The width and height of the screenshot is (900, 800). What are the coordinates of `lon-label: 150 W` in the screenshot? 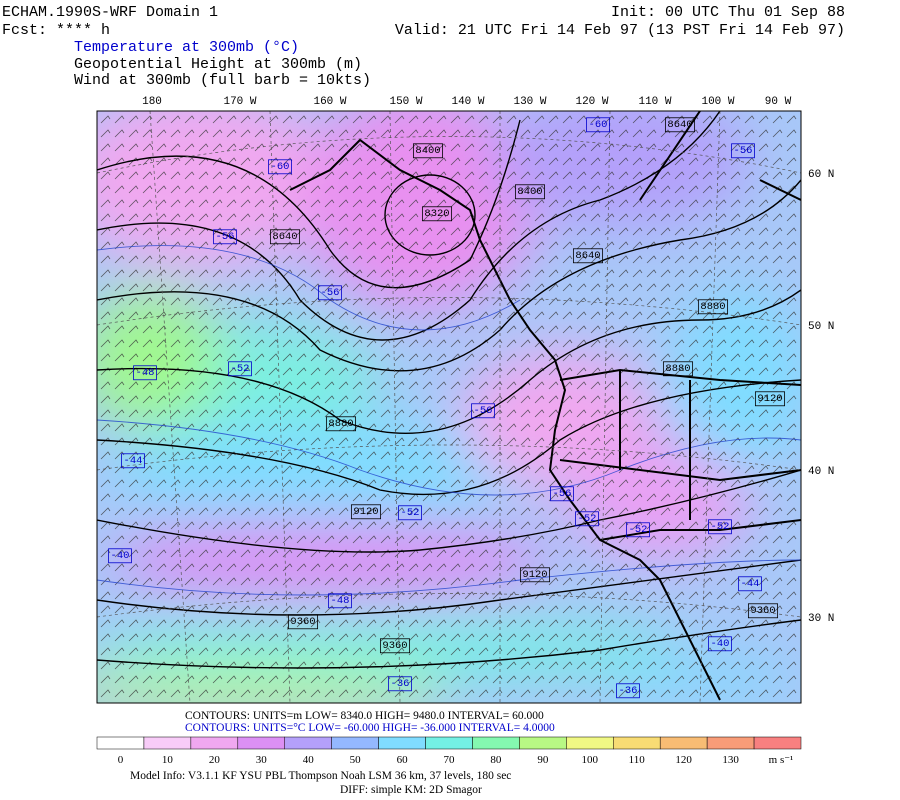 It's located at (405, 102).